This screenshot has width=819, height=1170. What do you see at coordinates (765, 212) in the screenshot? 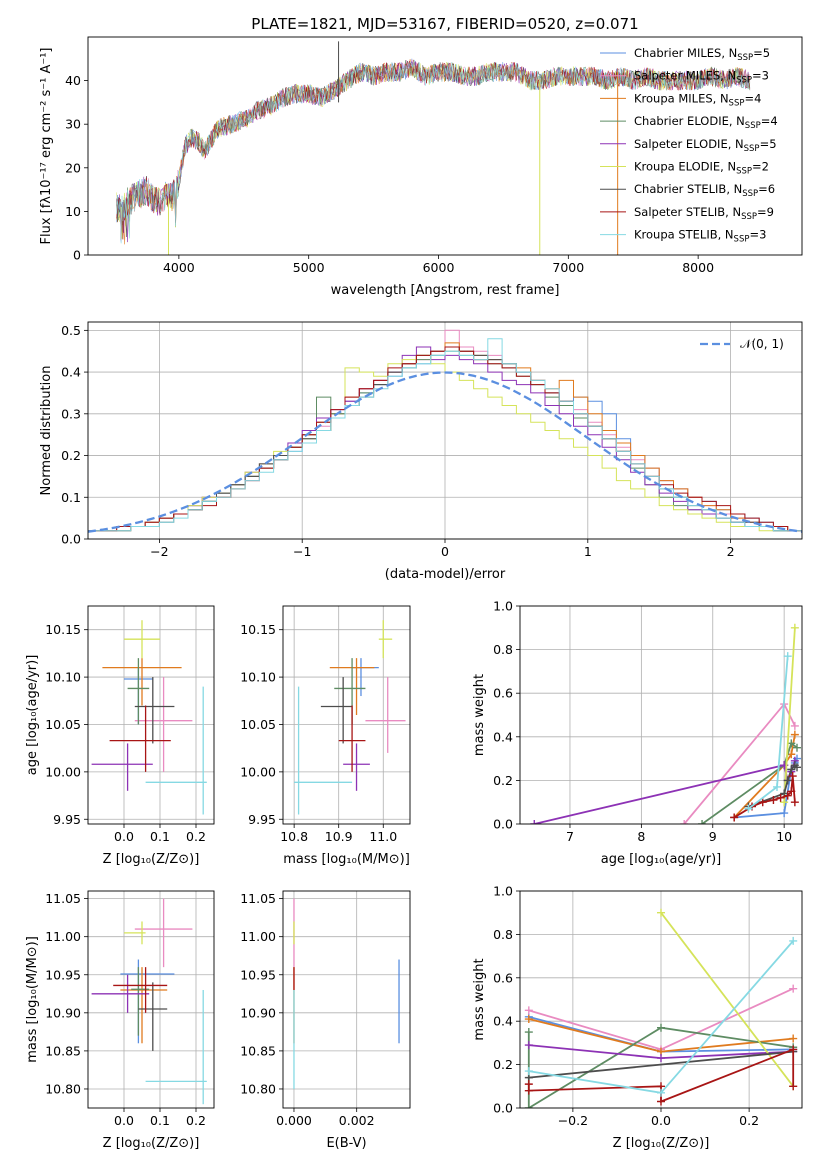
I see `legend-label-end: =9` at bounding box center [765, 212].